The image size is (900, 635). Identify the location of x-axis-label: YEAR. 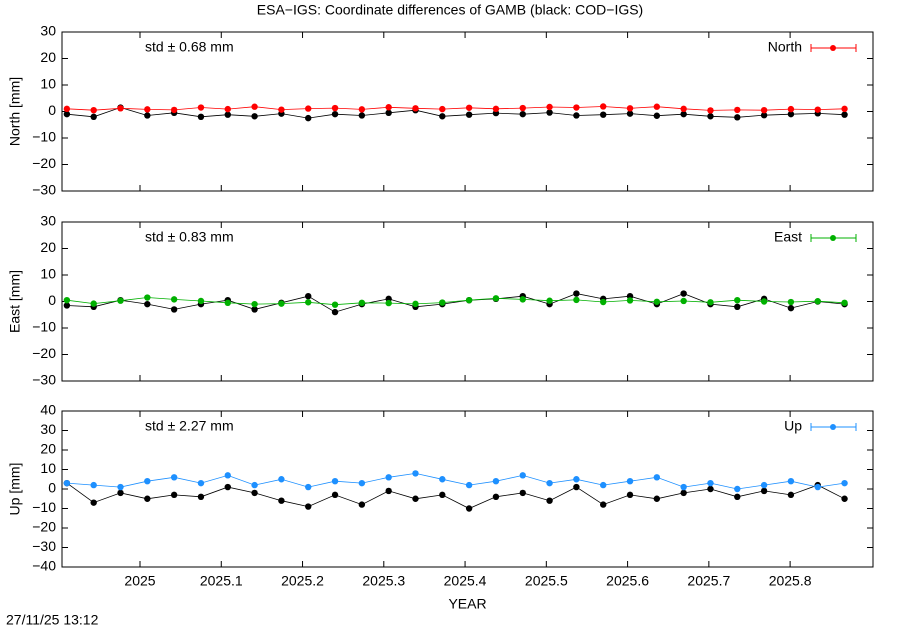
(467, 604).